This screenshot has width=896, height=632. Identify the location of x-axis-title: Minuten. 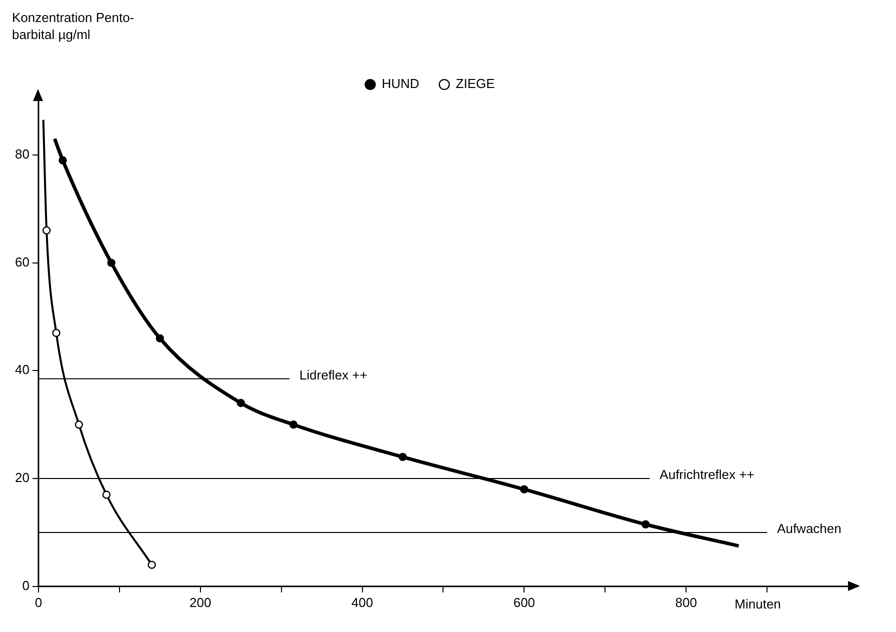
(757, 604).